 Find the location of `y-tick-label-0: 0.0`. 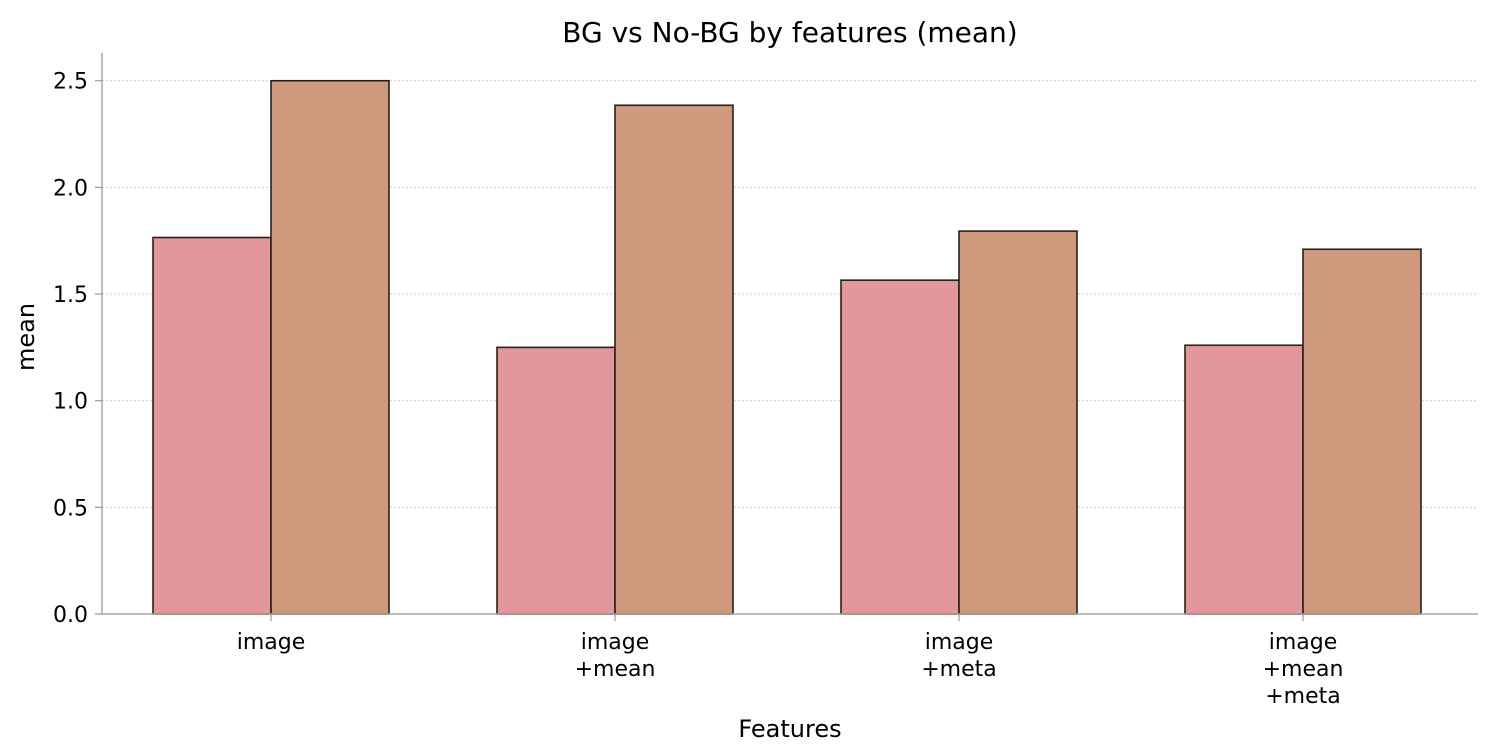

y-tick-label-0: 0.0 is located at coordinates (70, 615).